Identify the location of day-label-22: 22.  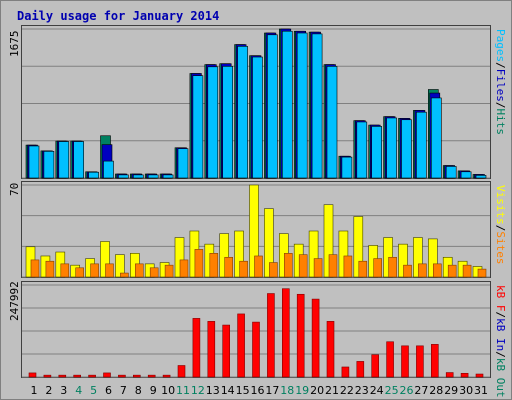
(347, 390).